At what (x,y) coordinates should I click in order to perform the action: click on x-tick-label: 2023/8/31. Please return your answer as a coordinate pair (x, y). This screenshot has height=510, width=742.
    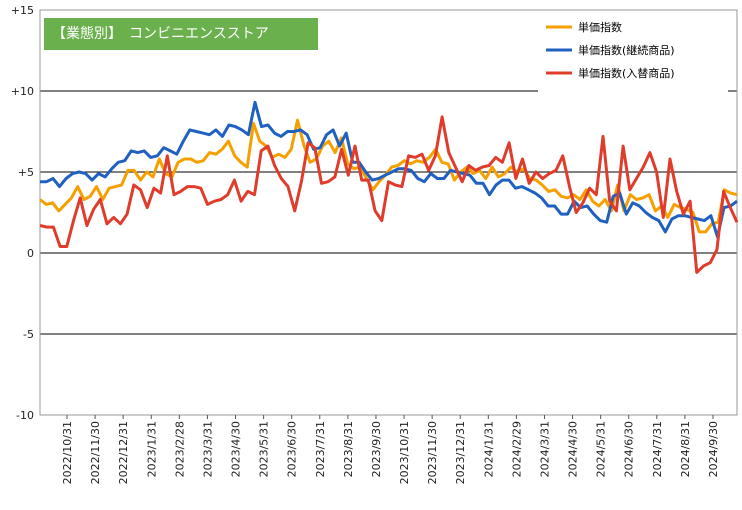
    Looking at the image, I should click on (348, 449).